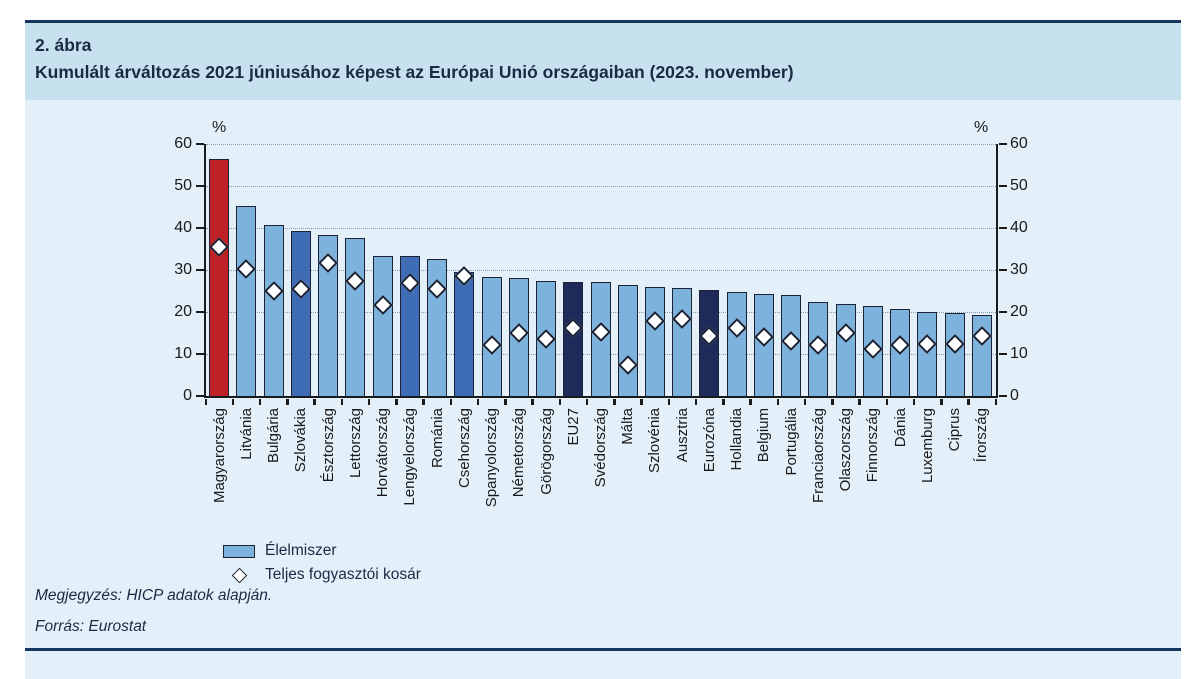 The width and height of the screenshot is (1203, 679). What do you see at coordinates (955, 430) in the screenshot?
I see `x-axis-label-Ciprus: Ciprus` at bounding box center [955, 430].